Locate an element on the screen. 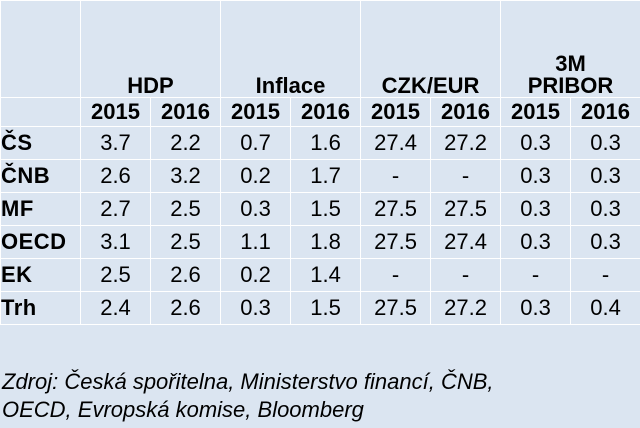 This screenshot has width=640, height=428. table-cell: 3.2 is located at coordinates (185, 176).